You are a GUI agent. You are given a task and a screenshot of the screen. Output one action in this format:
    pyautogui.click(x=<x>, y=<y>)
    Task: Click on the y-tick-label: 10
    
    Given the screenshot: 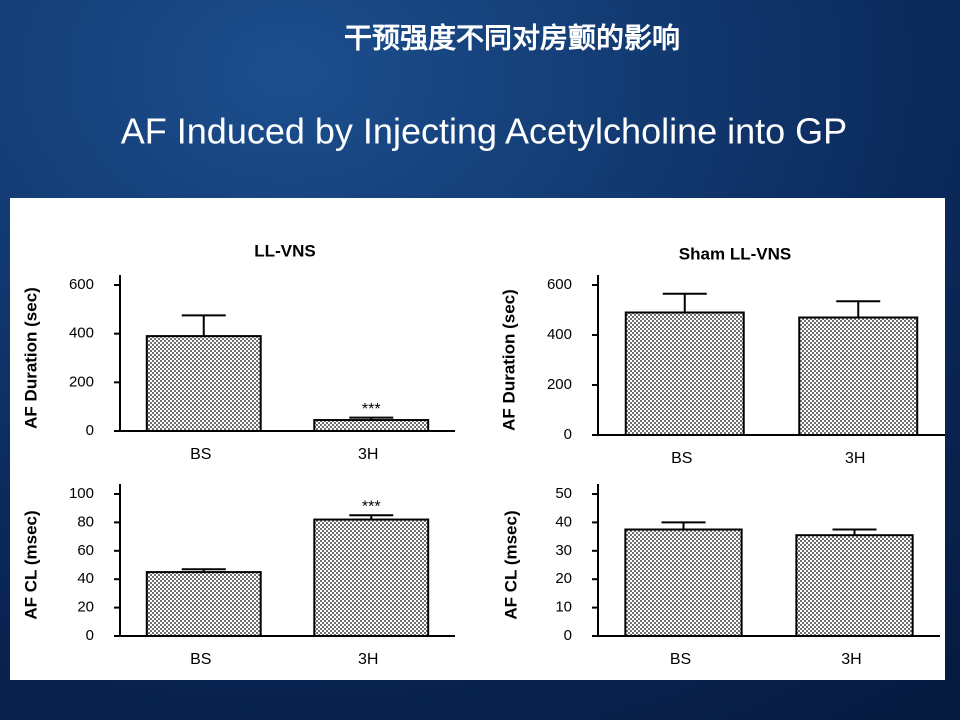 What is the action you would take?
    pyautogui.click(x=563, y=607)
    